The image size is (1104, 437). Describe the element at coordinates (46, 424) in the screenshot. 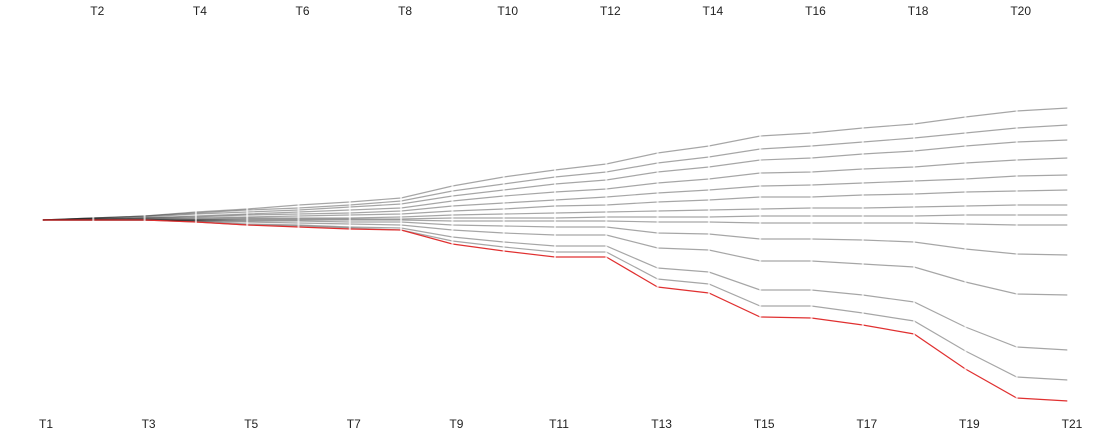

I see `axis-label: T1` at that location.